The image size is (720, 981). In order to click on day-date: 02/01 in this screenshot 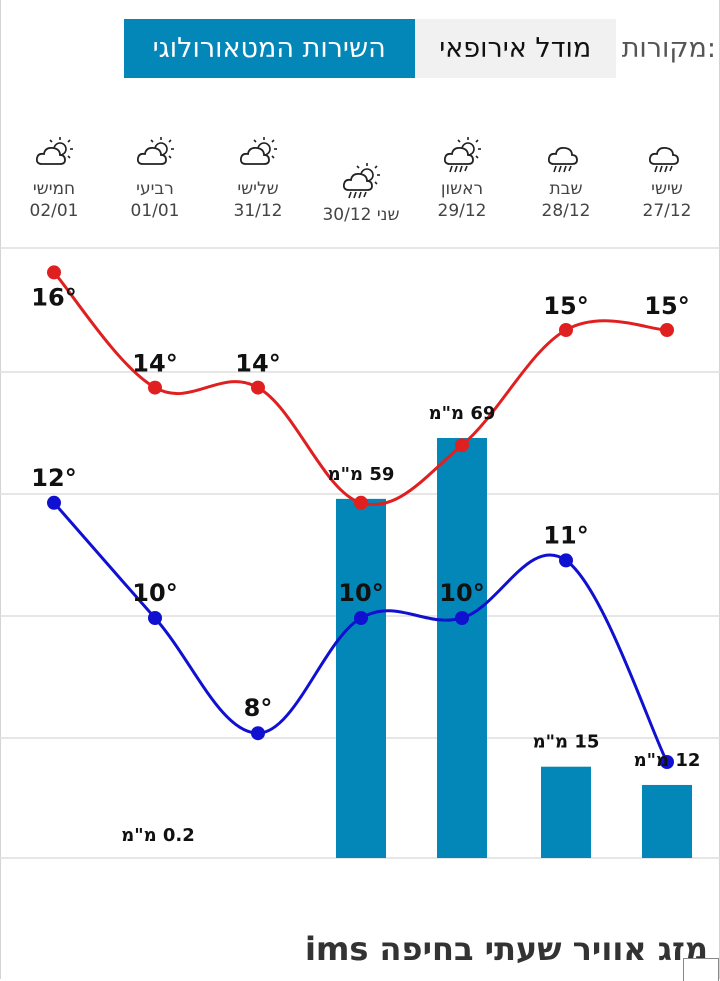, I will do `click(54, 211)`.